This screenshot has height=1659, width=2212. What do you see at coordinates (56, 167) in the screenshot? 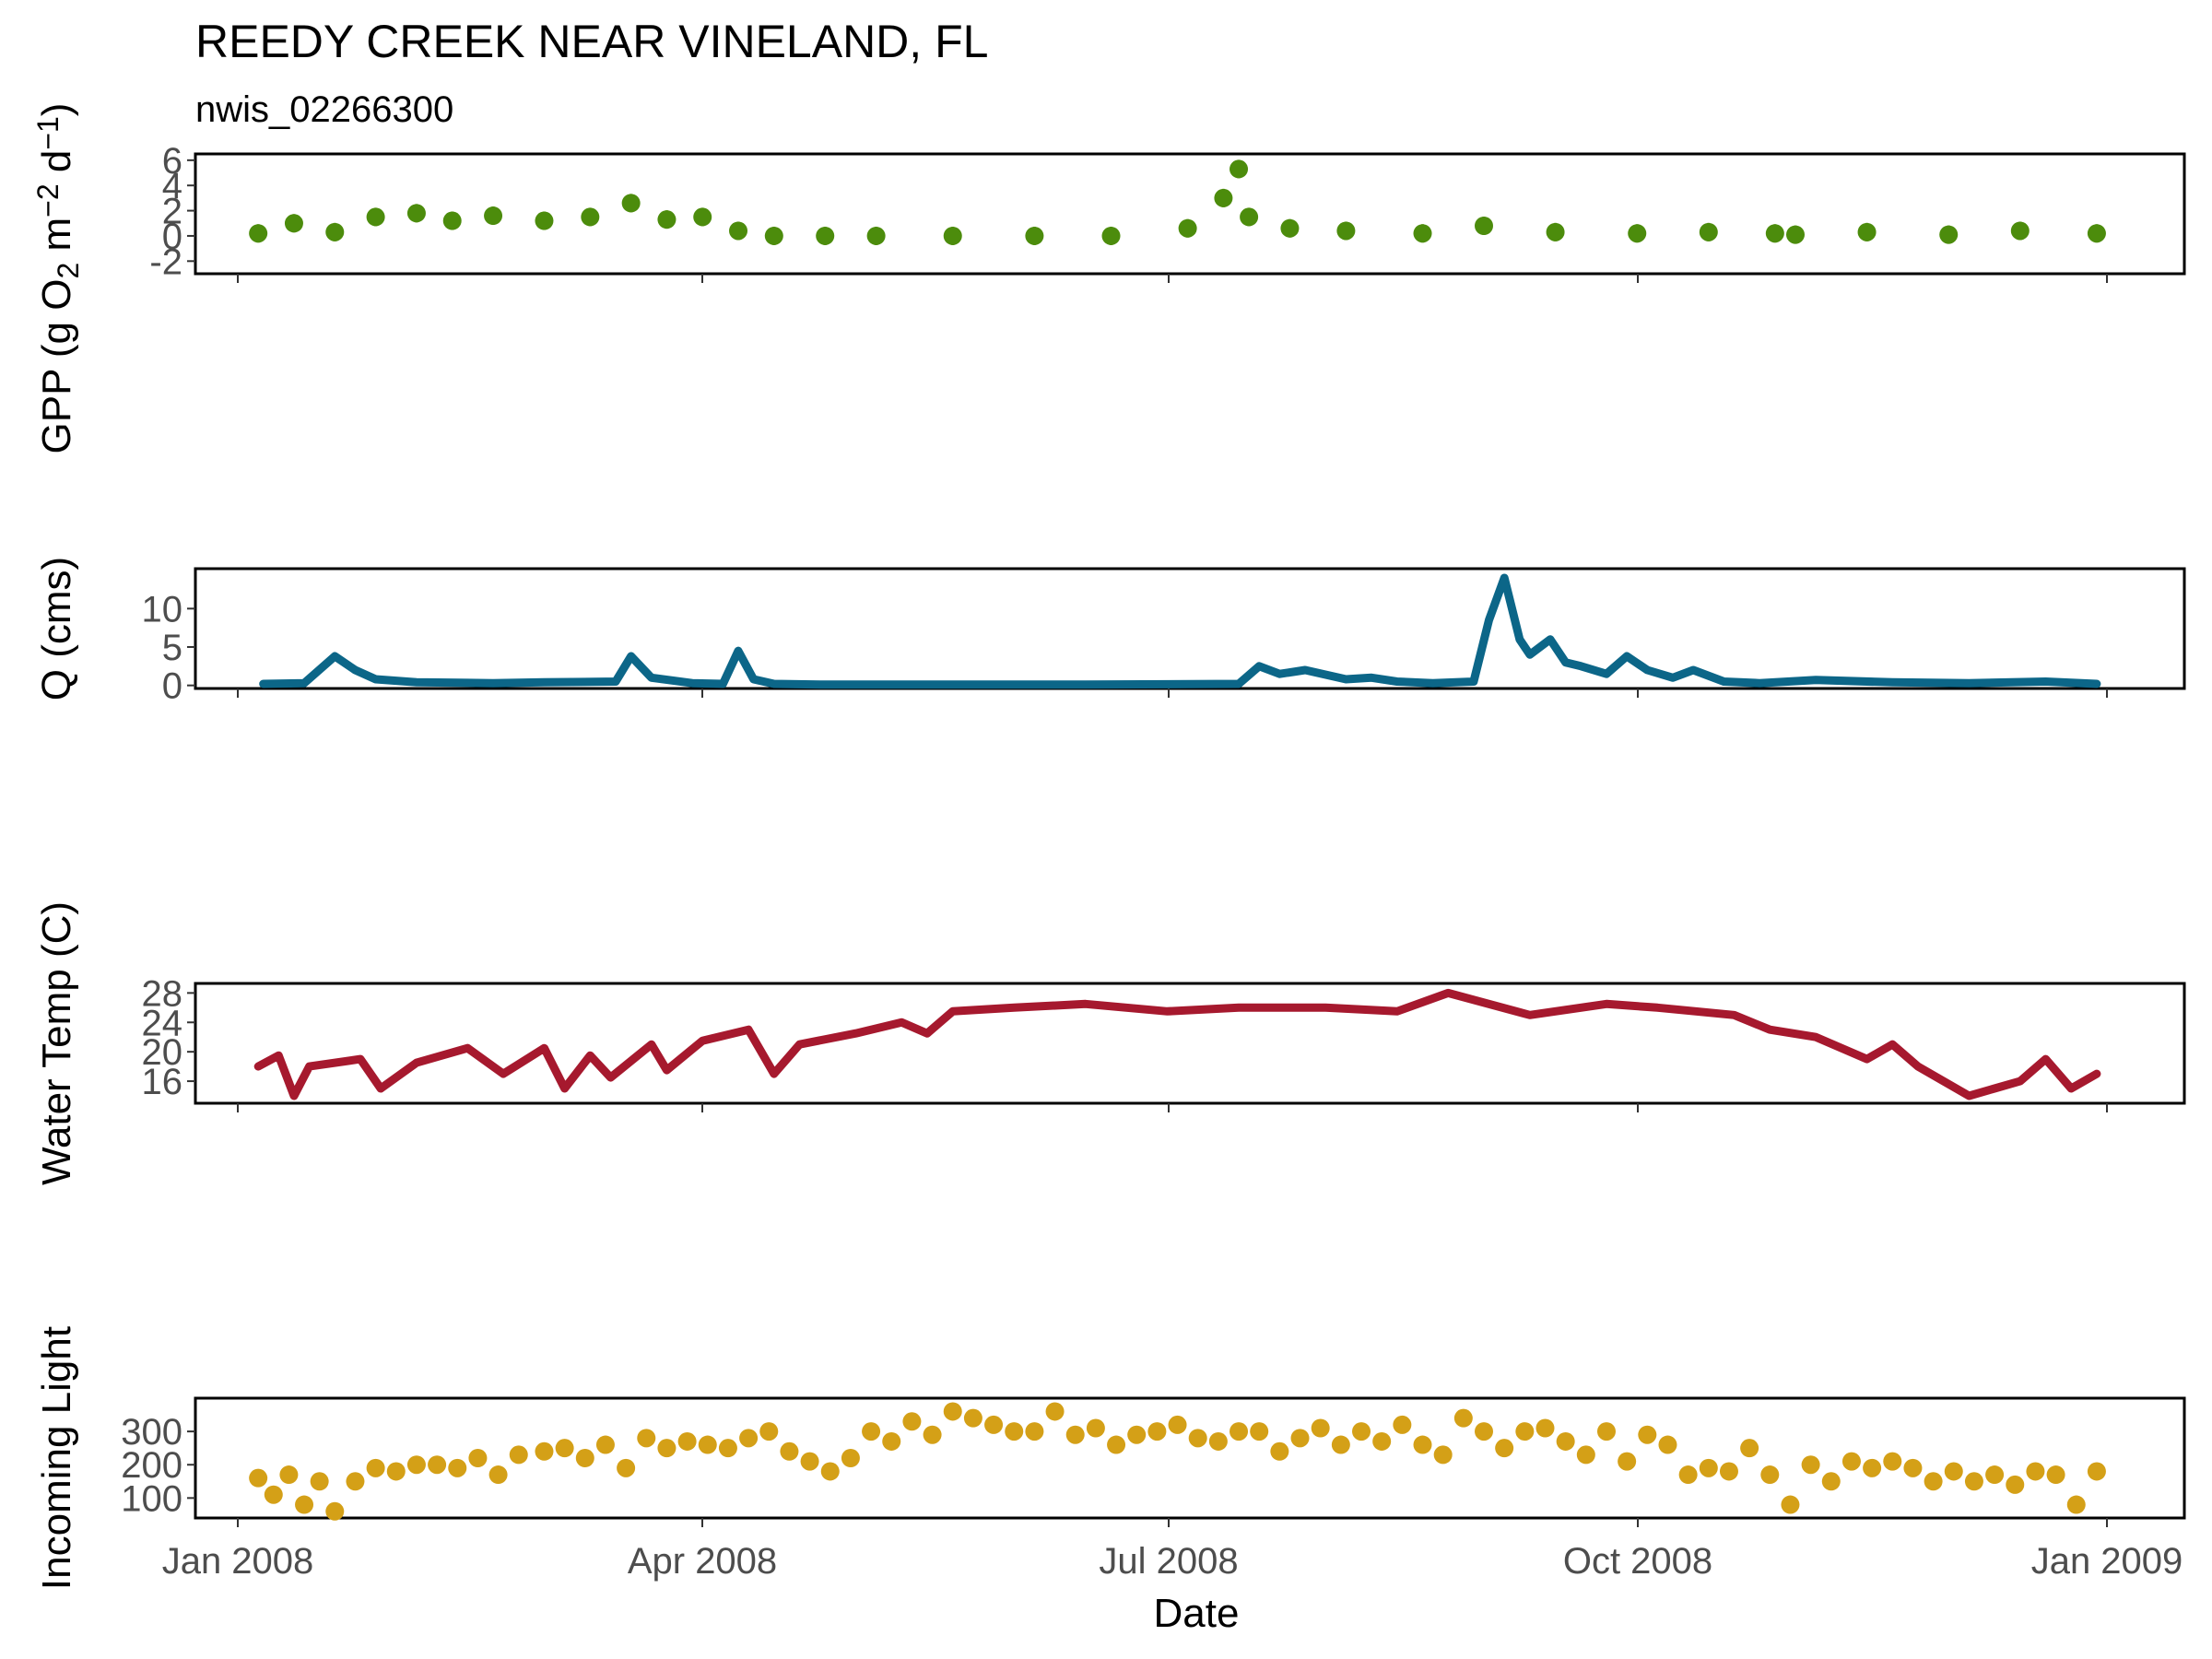
I see `y-axis-label-part: d` at bounding box center [56, 167].